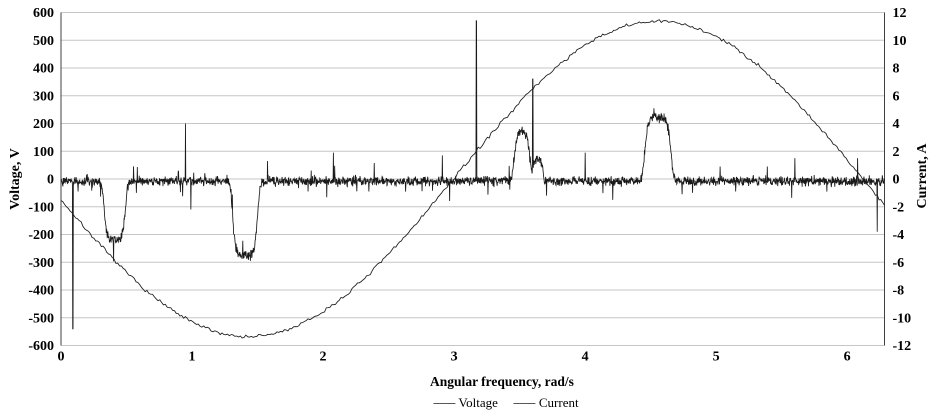  Describe the element at coordinates (558, 402) in the screenshot. I see `legend-label-current: Current` at that location.